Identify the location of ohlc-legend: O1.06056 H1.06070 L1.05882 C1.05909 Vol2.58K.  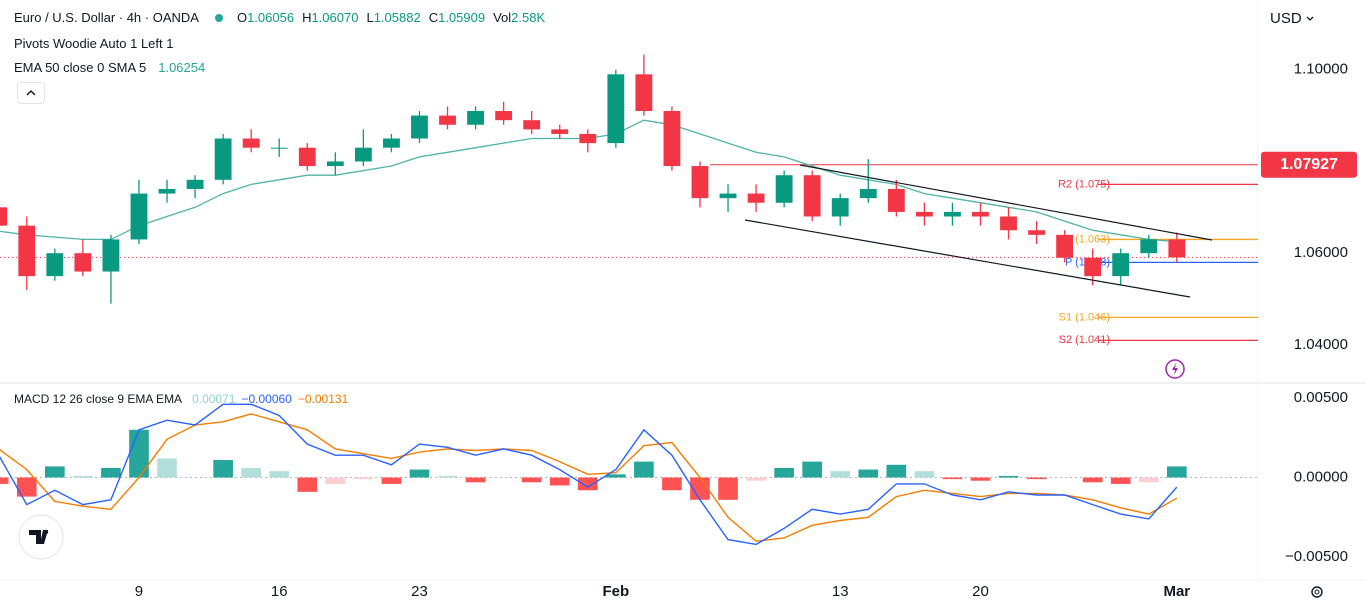
(391, 17).